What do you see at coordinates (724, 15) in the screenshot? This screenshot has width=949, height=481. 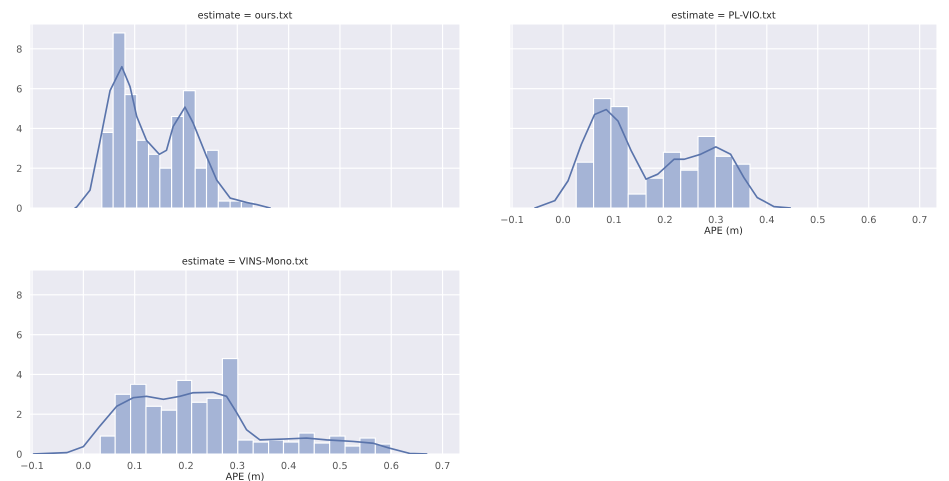 I see `chart-title: estimate = PL-VIO.txt` at bounding box center [724, 15].